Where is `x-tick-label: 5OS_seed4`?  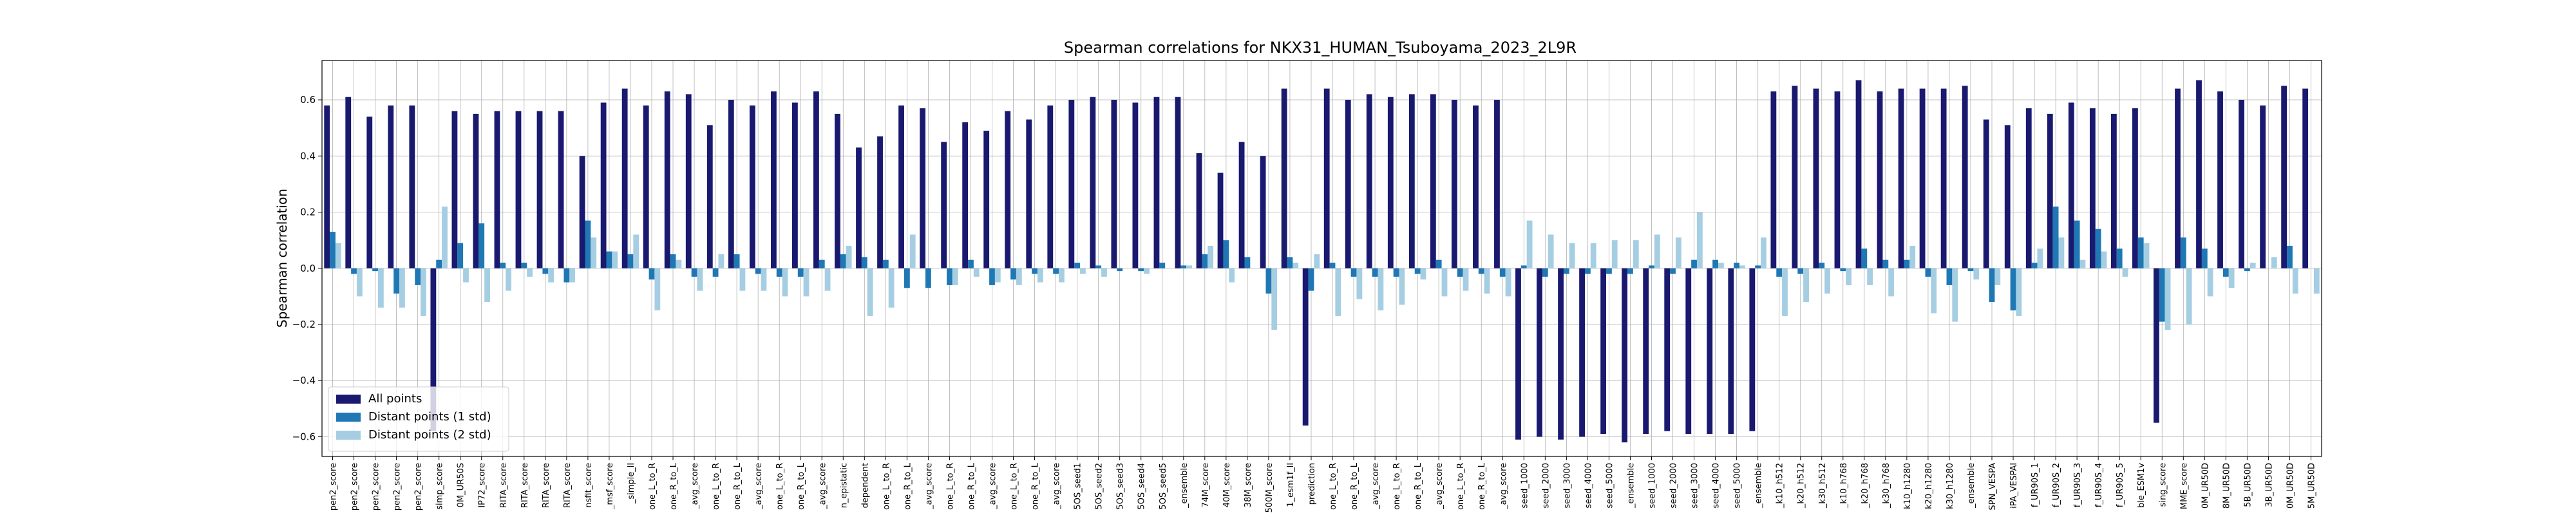
x-tick-label: 5OS_seed4 is located at coordinates (1142, 486).